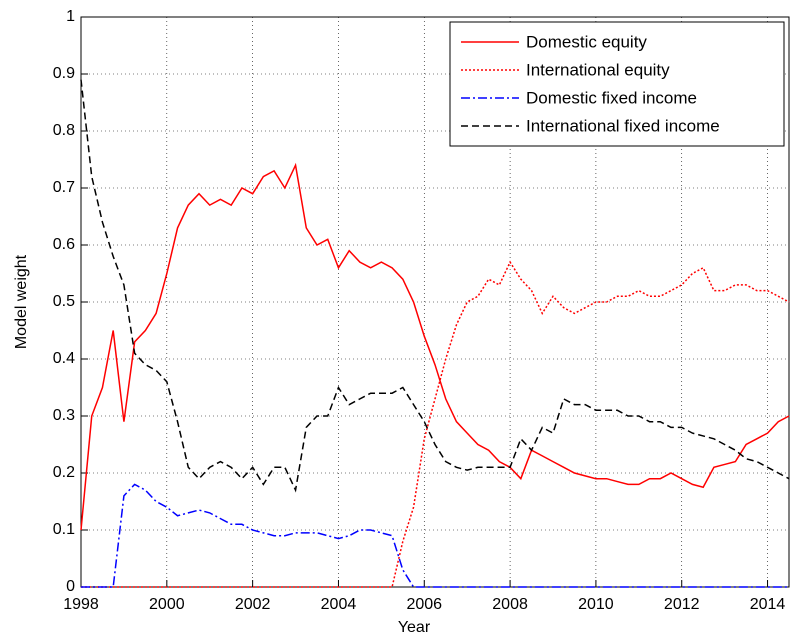 The image size is (791, 640). I want to click on y-tick-label: 0.9, so click(64, 73).